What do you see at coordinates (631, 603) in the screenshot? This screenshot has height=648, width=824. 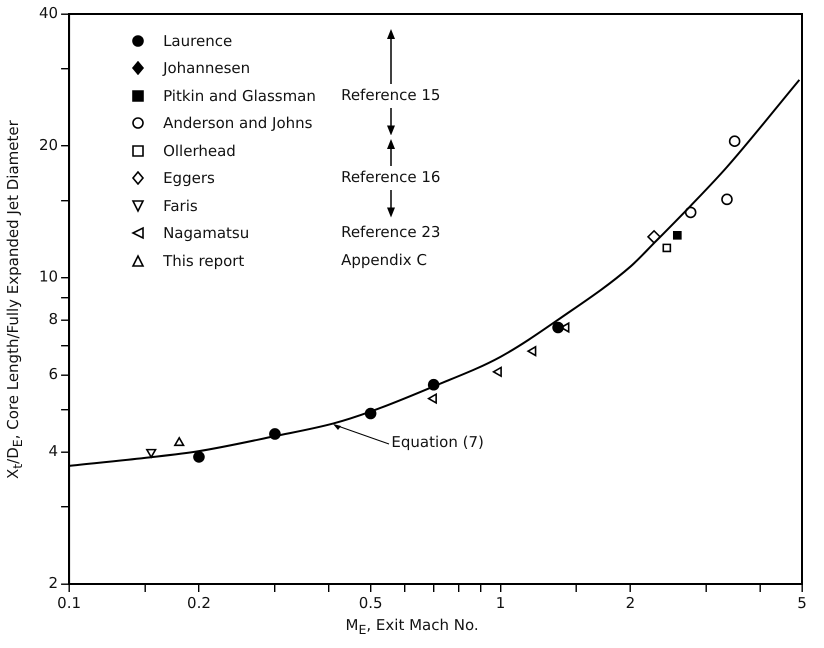 I see `x-tick-label: 2` at bounding box center [631, 603].